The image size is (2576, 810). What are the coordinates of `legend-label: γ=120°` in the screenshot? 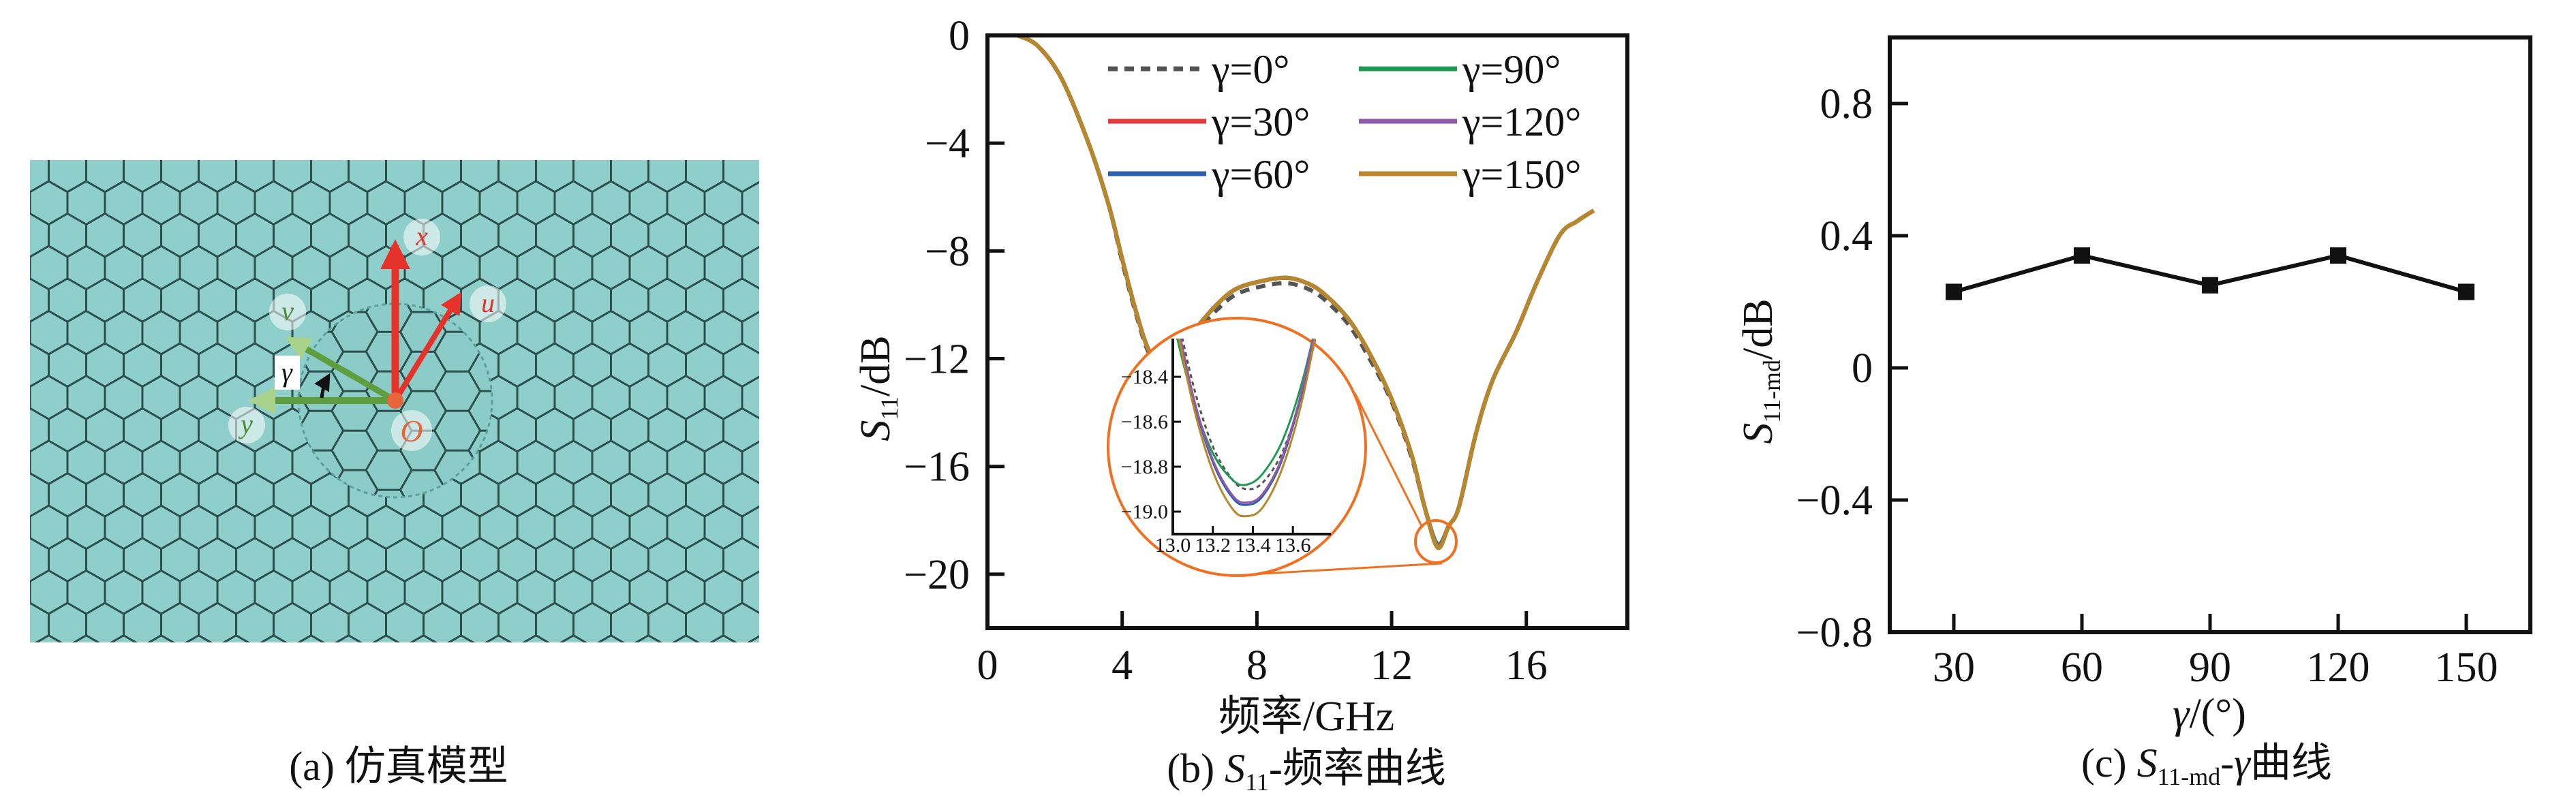 It's located at (1521, 121).